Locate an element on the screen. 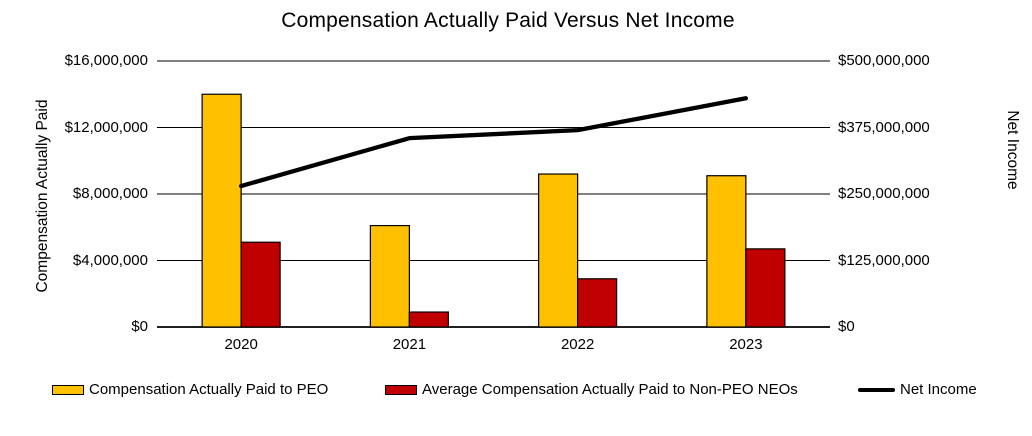  bar-peo-2021 is located at coordinates (389, 276).